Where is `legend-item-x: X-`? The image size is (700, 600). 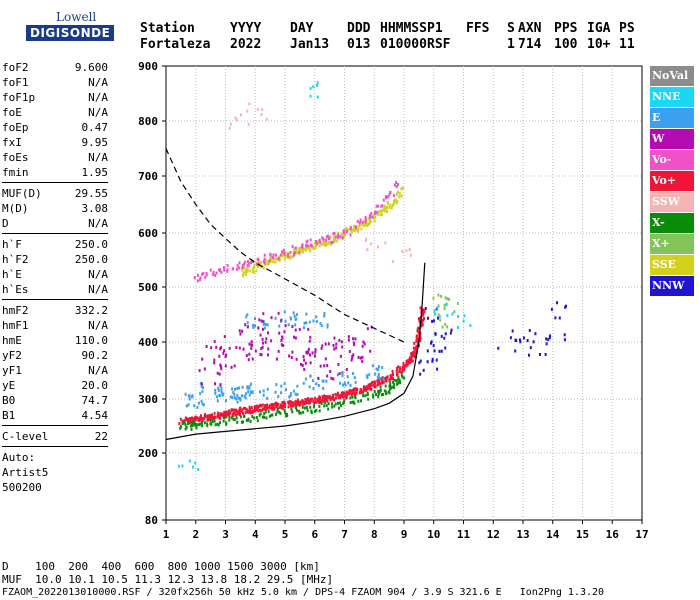 legend-item-x: X- is located at coordinates (672, 223).